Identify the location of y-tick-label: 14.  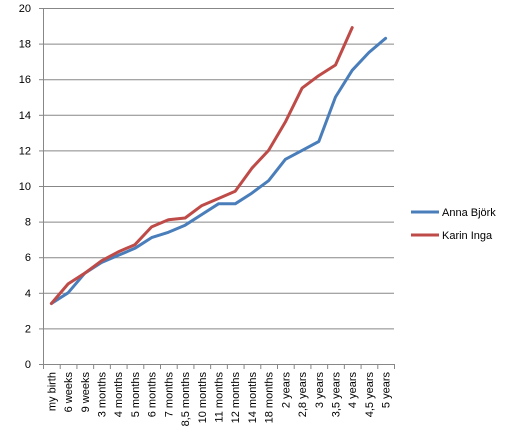
(25, 116).